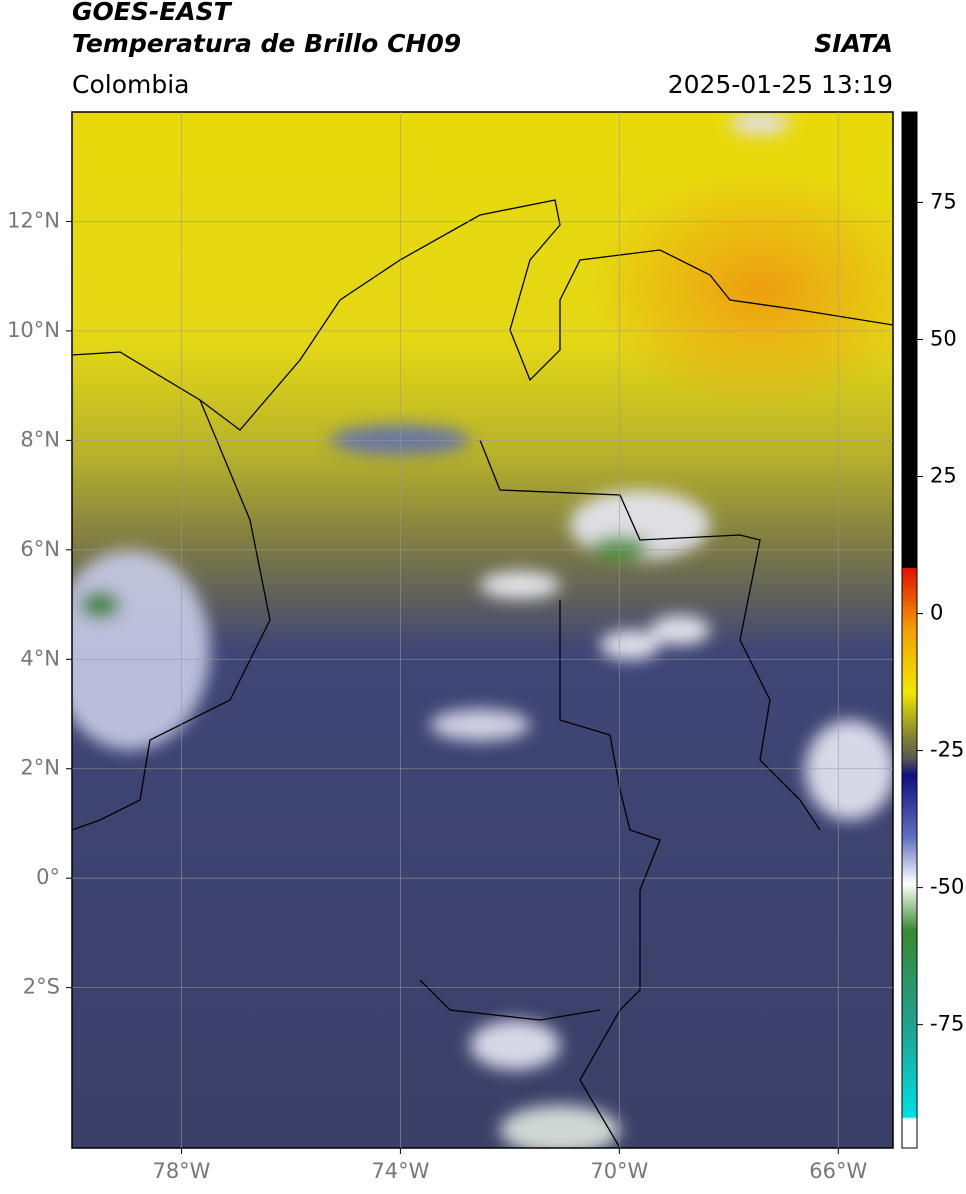  What do you see at coordinates (909, 630) in the screenshot?
I see `colorbar` at bounding box center [909, 630].